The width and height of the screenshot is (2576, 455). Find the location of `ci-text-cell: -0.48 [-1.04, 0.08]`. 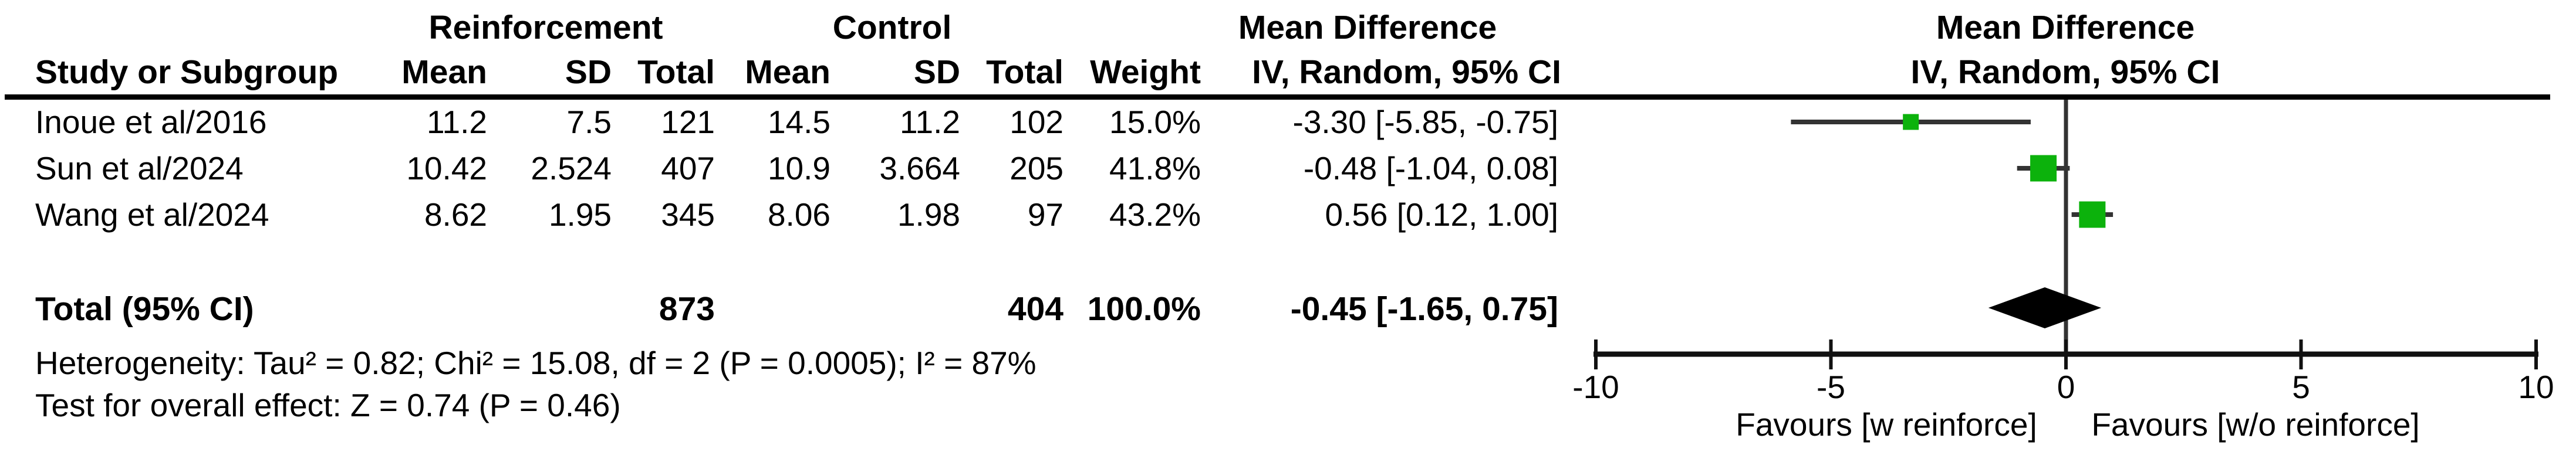

ci-text-cell: -0.48 [-1.04, 0.08] is located at coordinates (1431, 168).